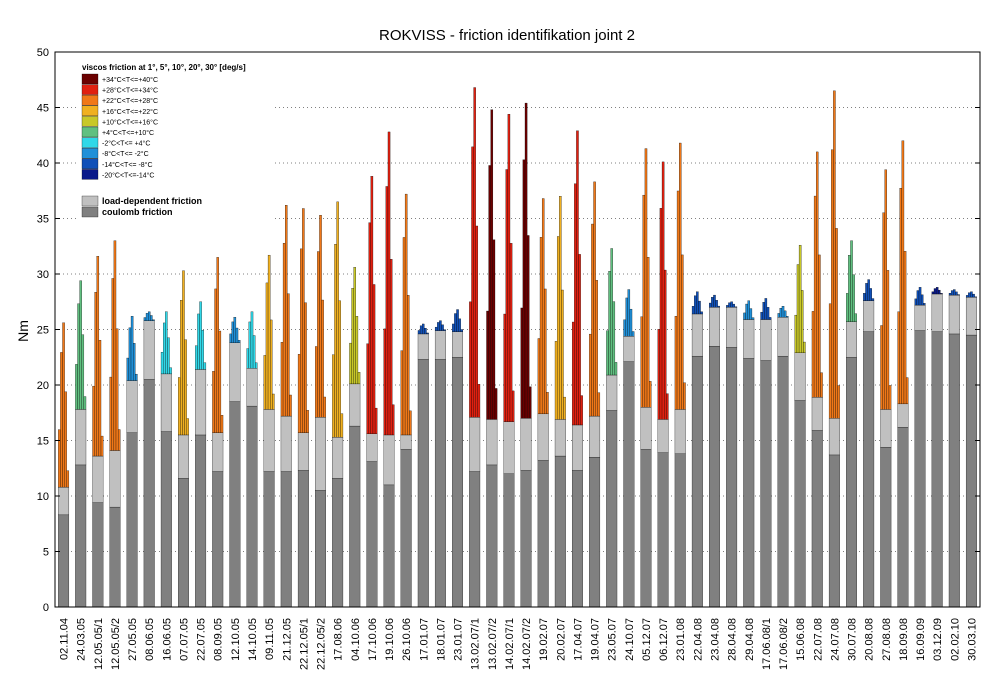  What do you see at coordinates (561, 639) in the screenshot?
I see `x-tick-label: 20.02.07` at bounding box center [561, 639].